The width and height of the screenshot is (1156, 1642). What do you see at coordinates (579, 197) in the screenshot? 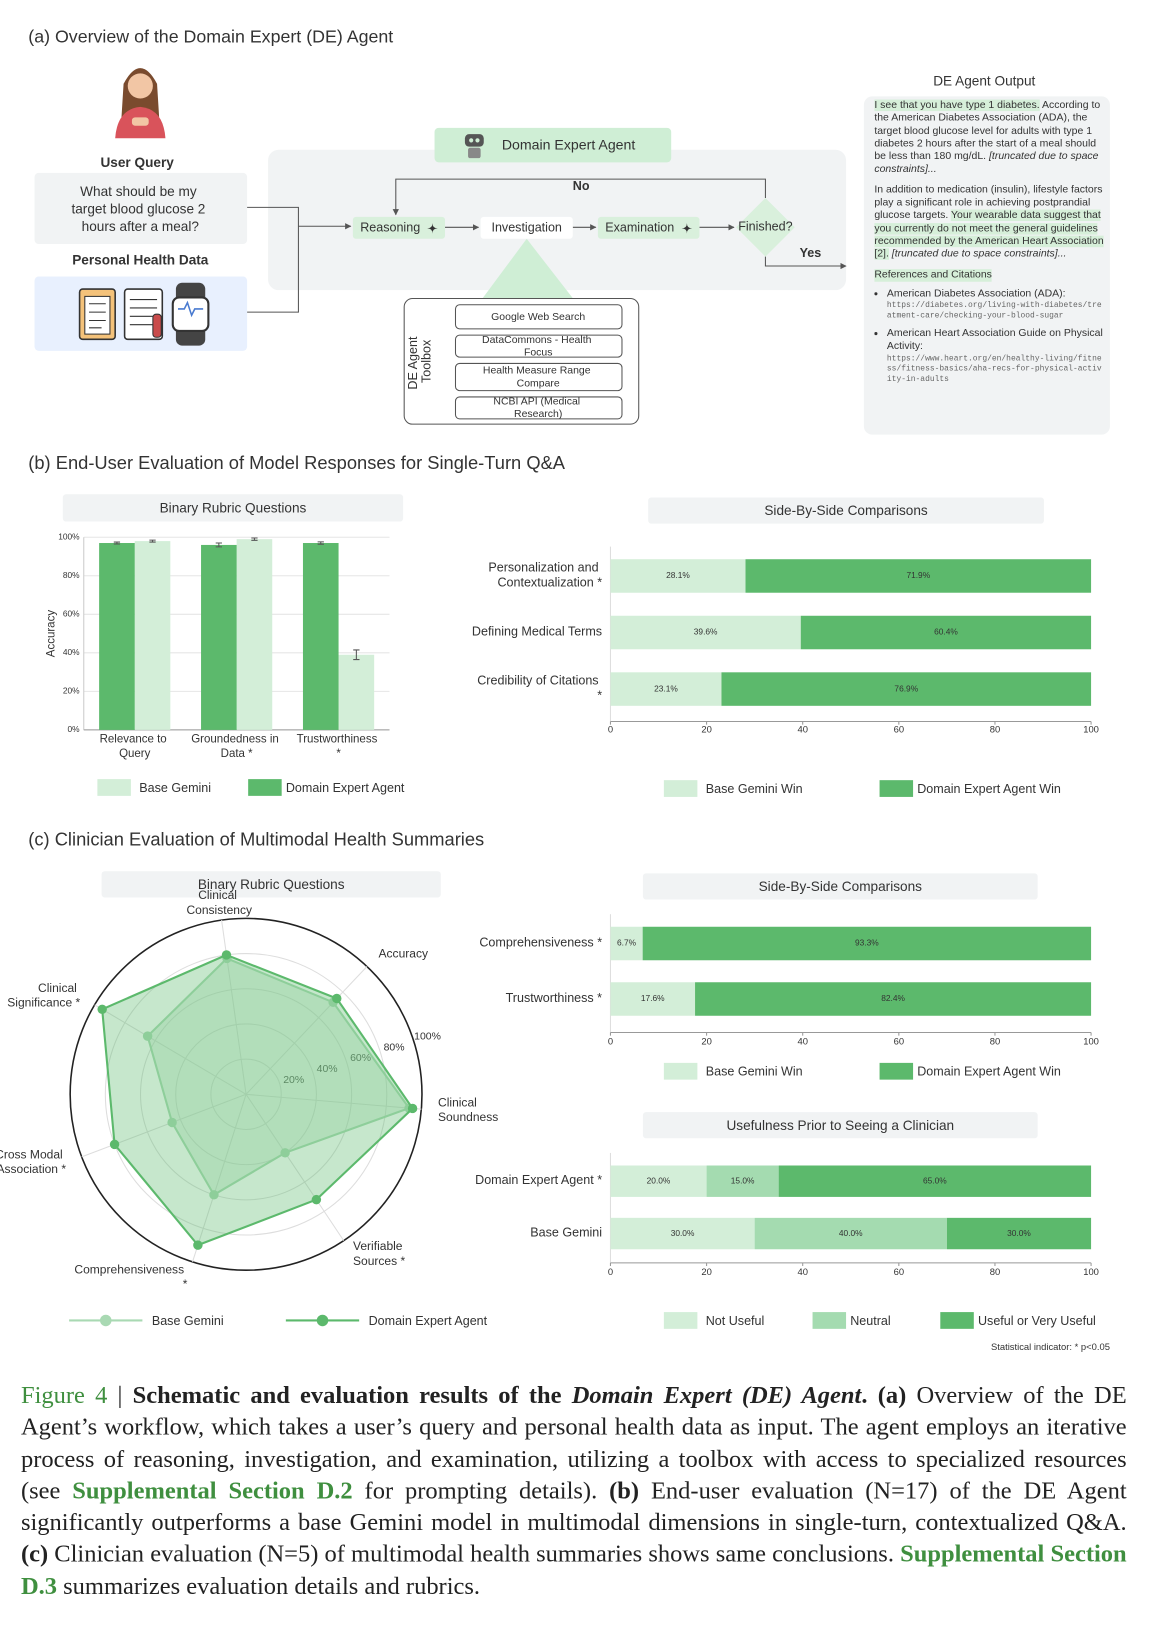
I see `no-loop` at bounding box center [579, 197].